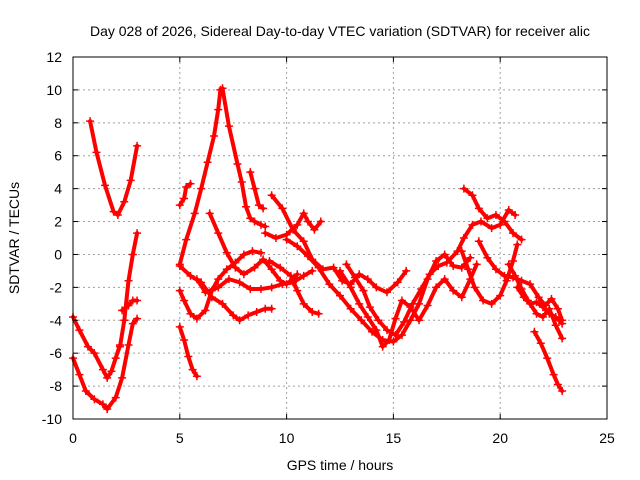  What do you see at coordinates (220, 285) in the screenshot?
I see `series-sat-h` at bounding box center [220, 285].